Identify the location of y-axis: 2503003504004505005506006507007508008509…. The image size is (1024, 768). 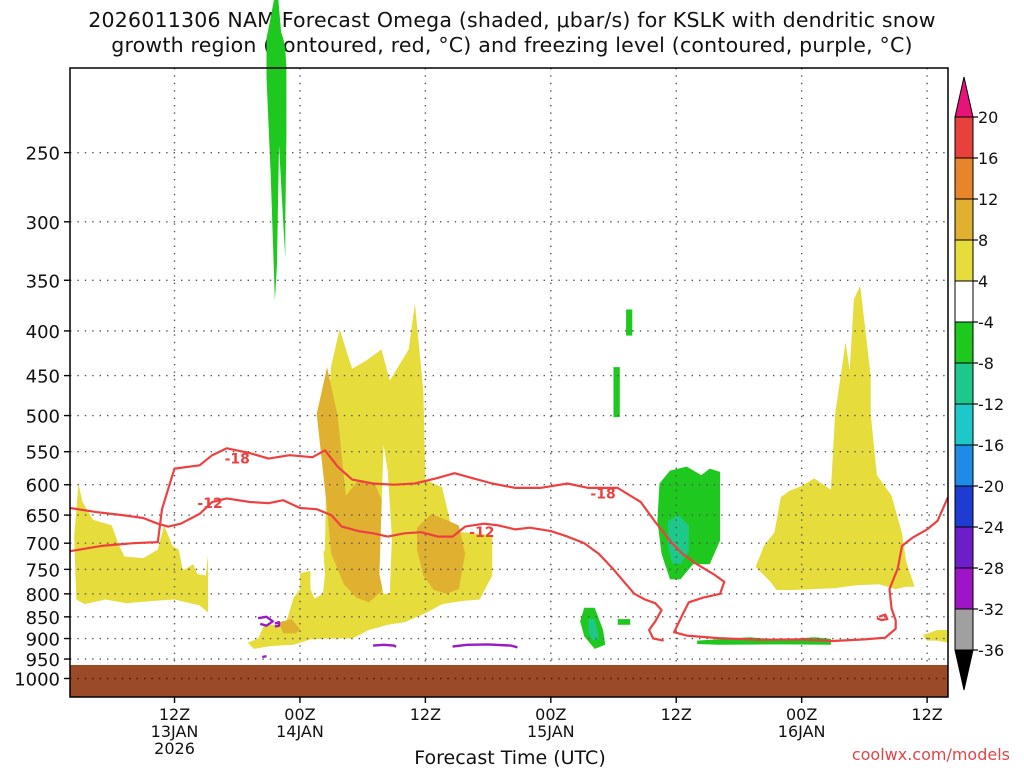
(42, 417).